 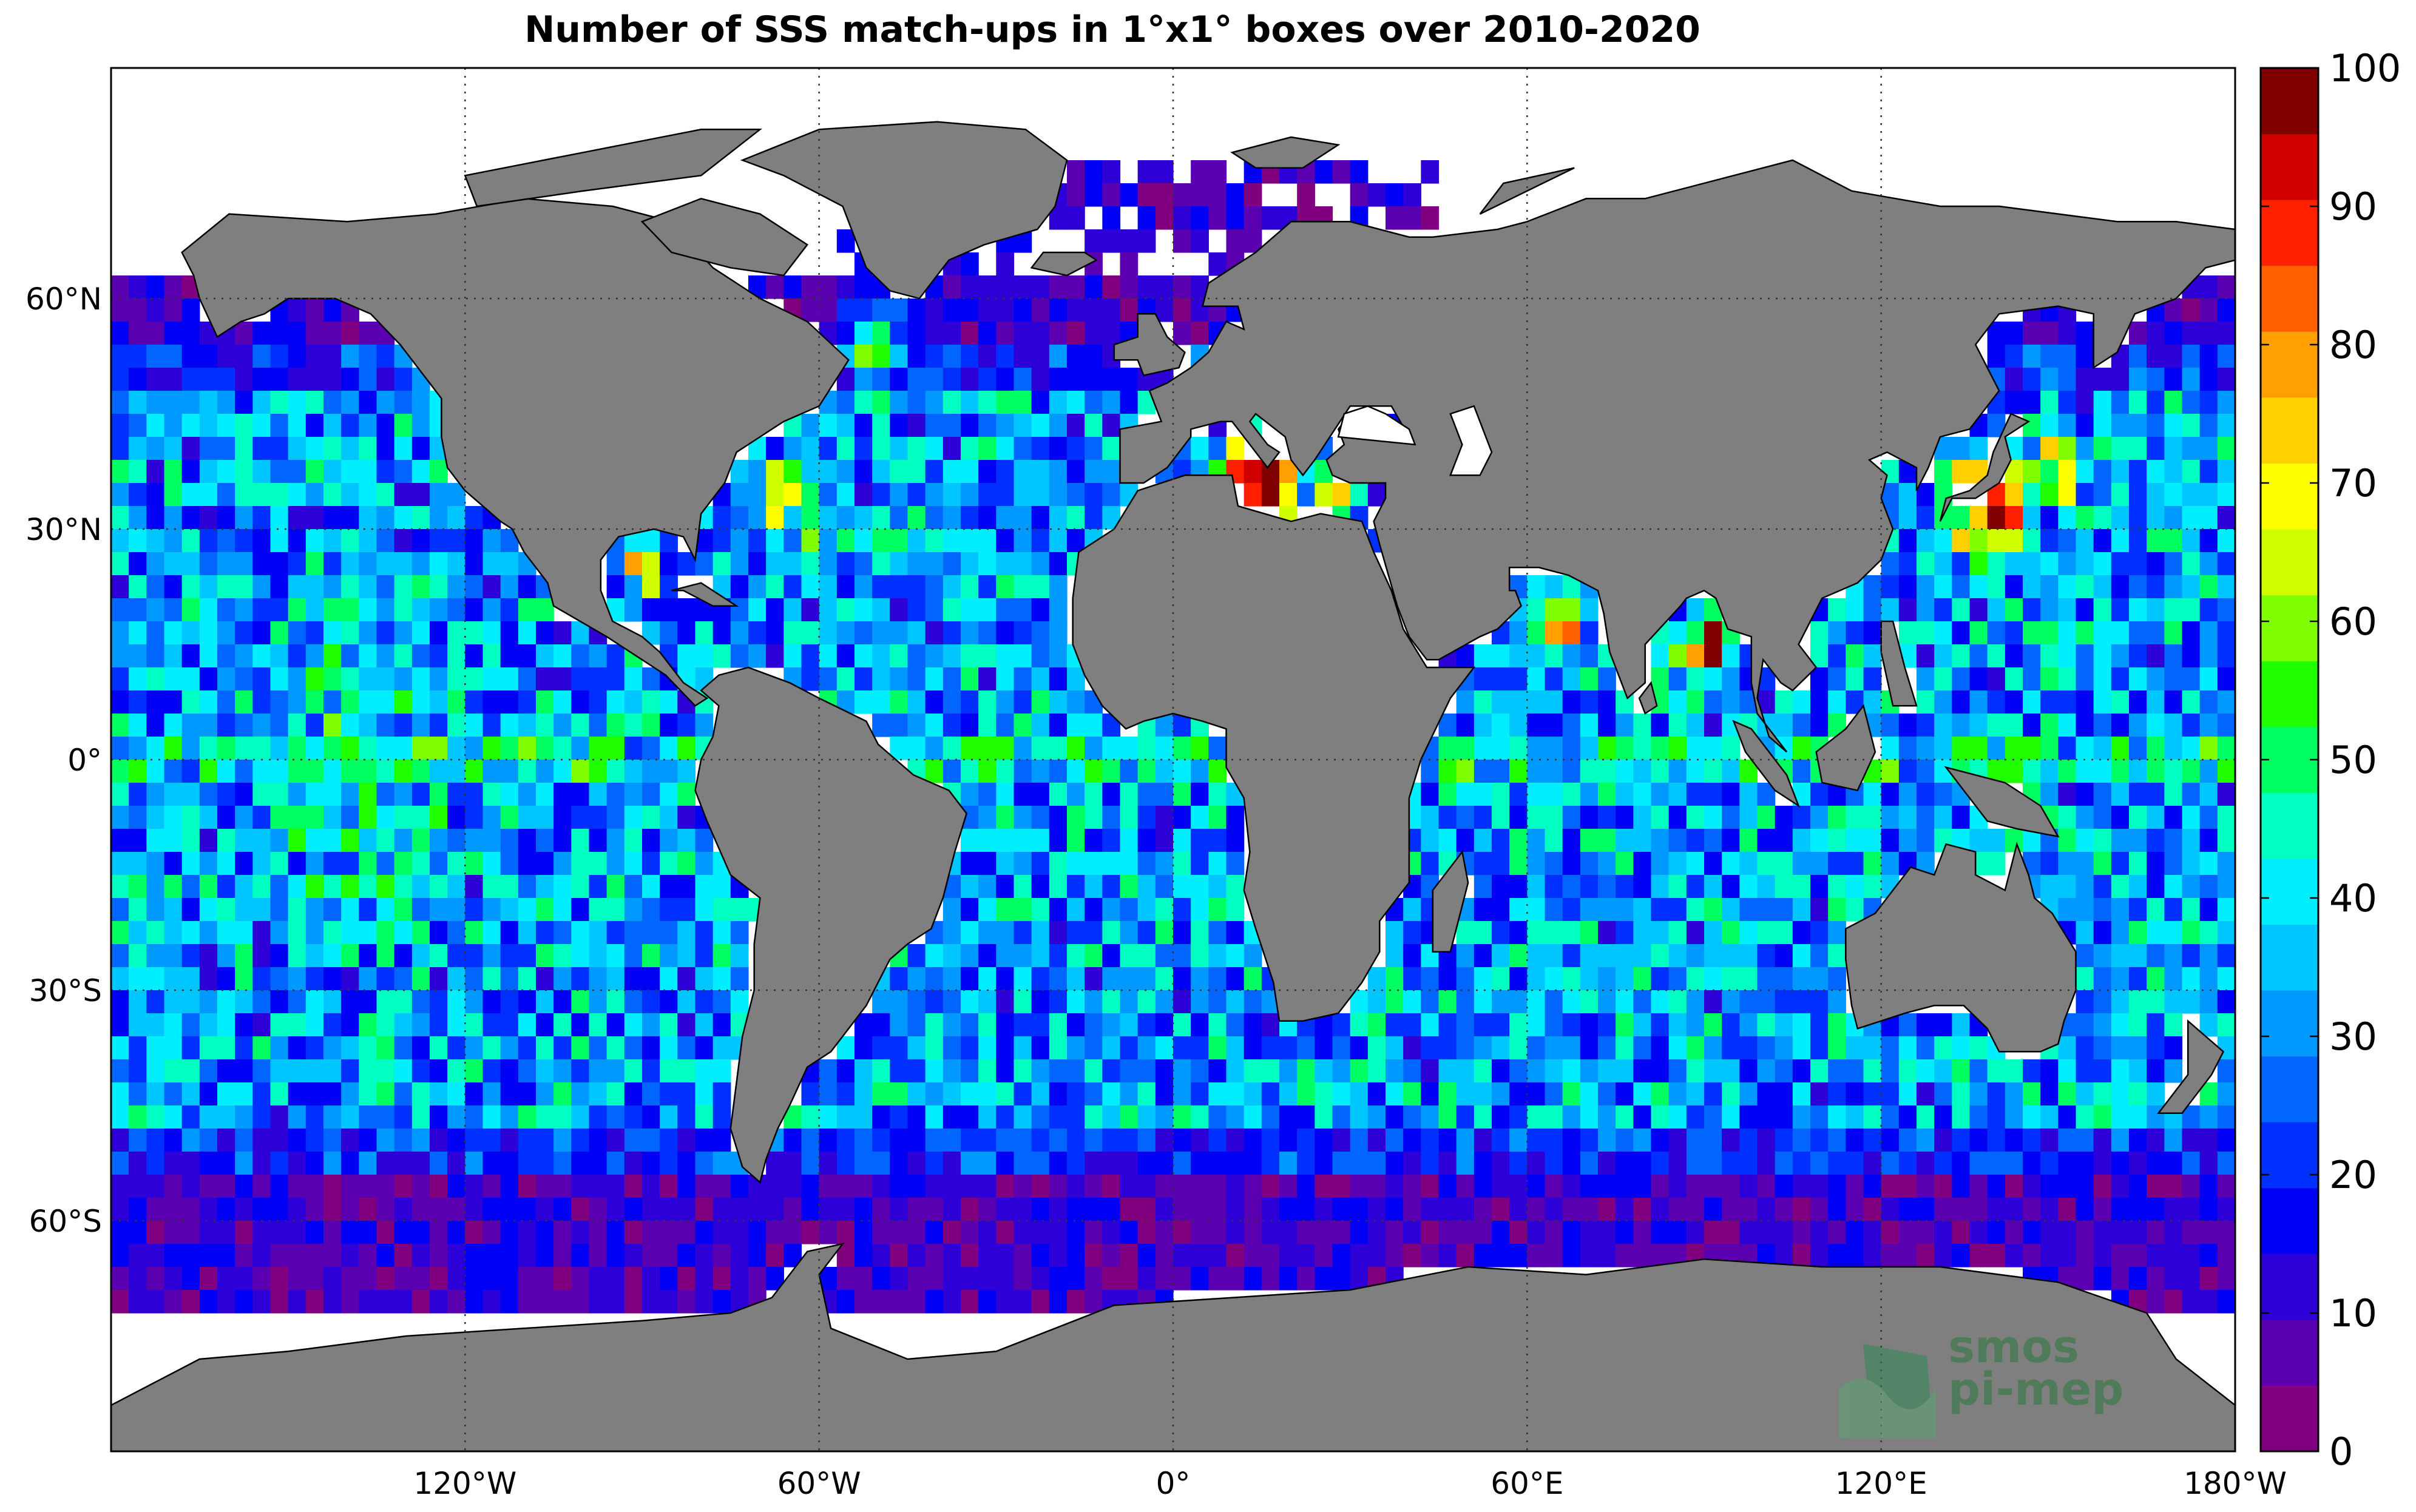 I want to click on new-zealand-landmass, so click(x=2191, y=1066).